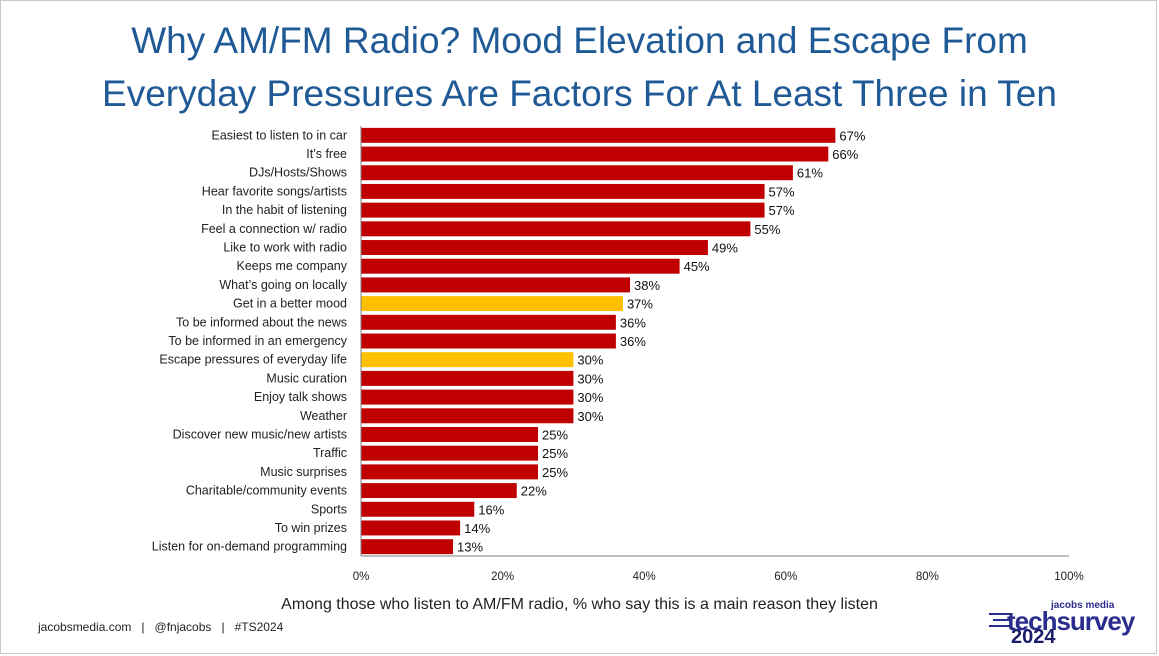 This screenshot has height=656, width=1159. Describe the element at coordinates (927, 577) in the screenshot. I see `x-tick-label: 80%` at that location.